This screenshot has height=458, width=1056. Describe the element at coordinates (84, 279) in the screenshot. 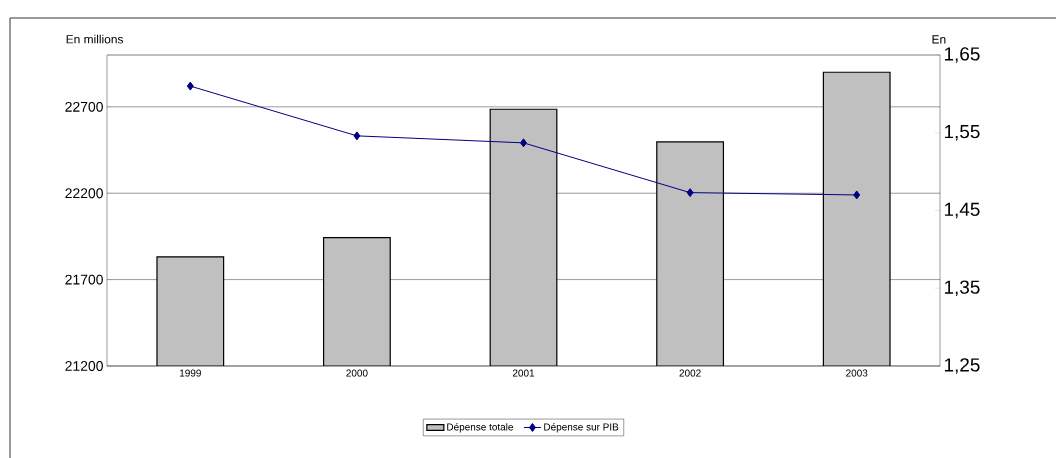

I see `y-tick-label: 21700` at that location.